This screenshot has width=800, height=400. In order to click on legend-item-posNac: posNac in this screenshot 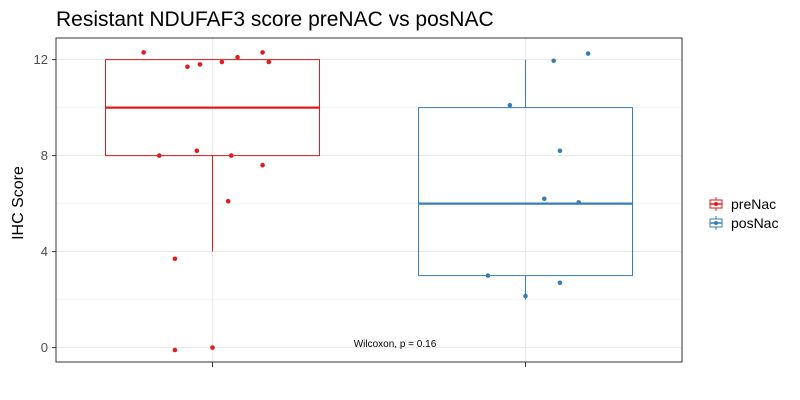, I will do `click(743, 223)`.